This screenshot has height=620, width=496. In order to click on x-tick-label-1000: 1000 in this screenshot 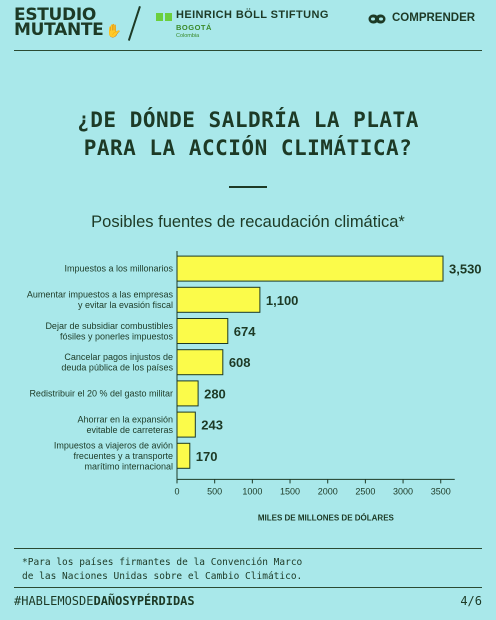, I will do `click(252, 491)`.